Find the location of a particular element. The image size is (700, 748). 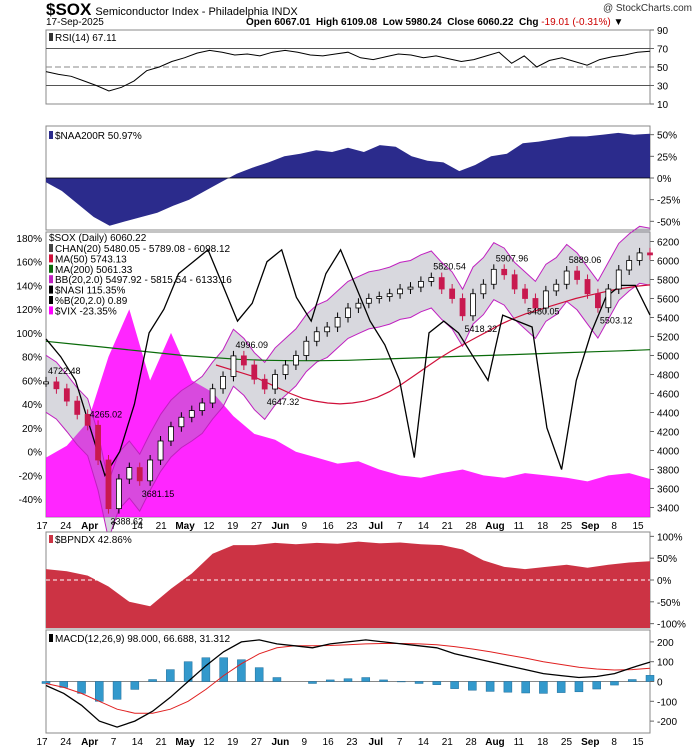

macd-tick-label: 100 is located at coordinates (665, 663).